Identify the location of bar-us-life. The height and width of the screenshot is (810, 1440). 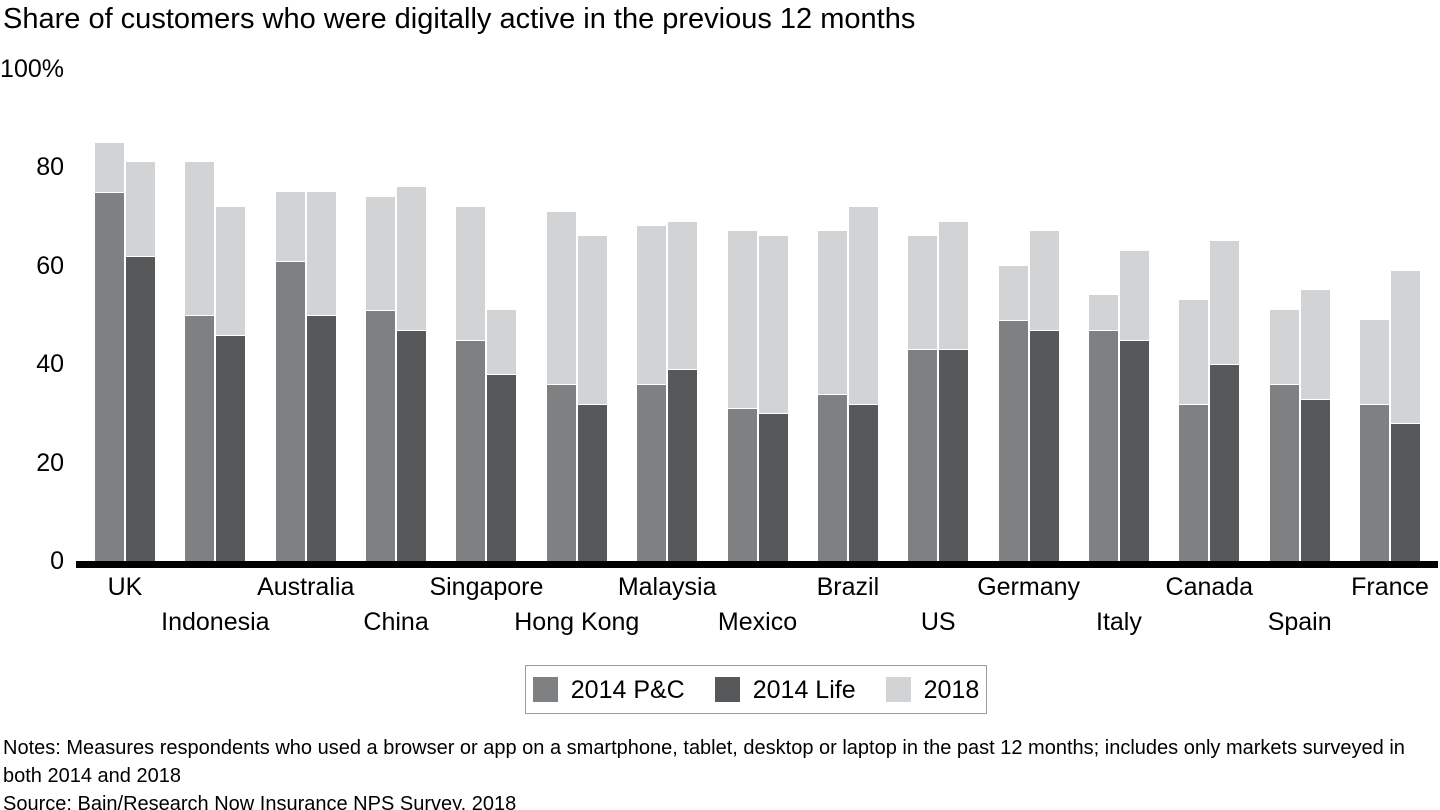
(954, 391).